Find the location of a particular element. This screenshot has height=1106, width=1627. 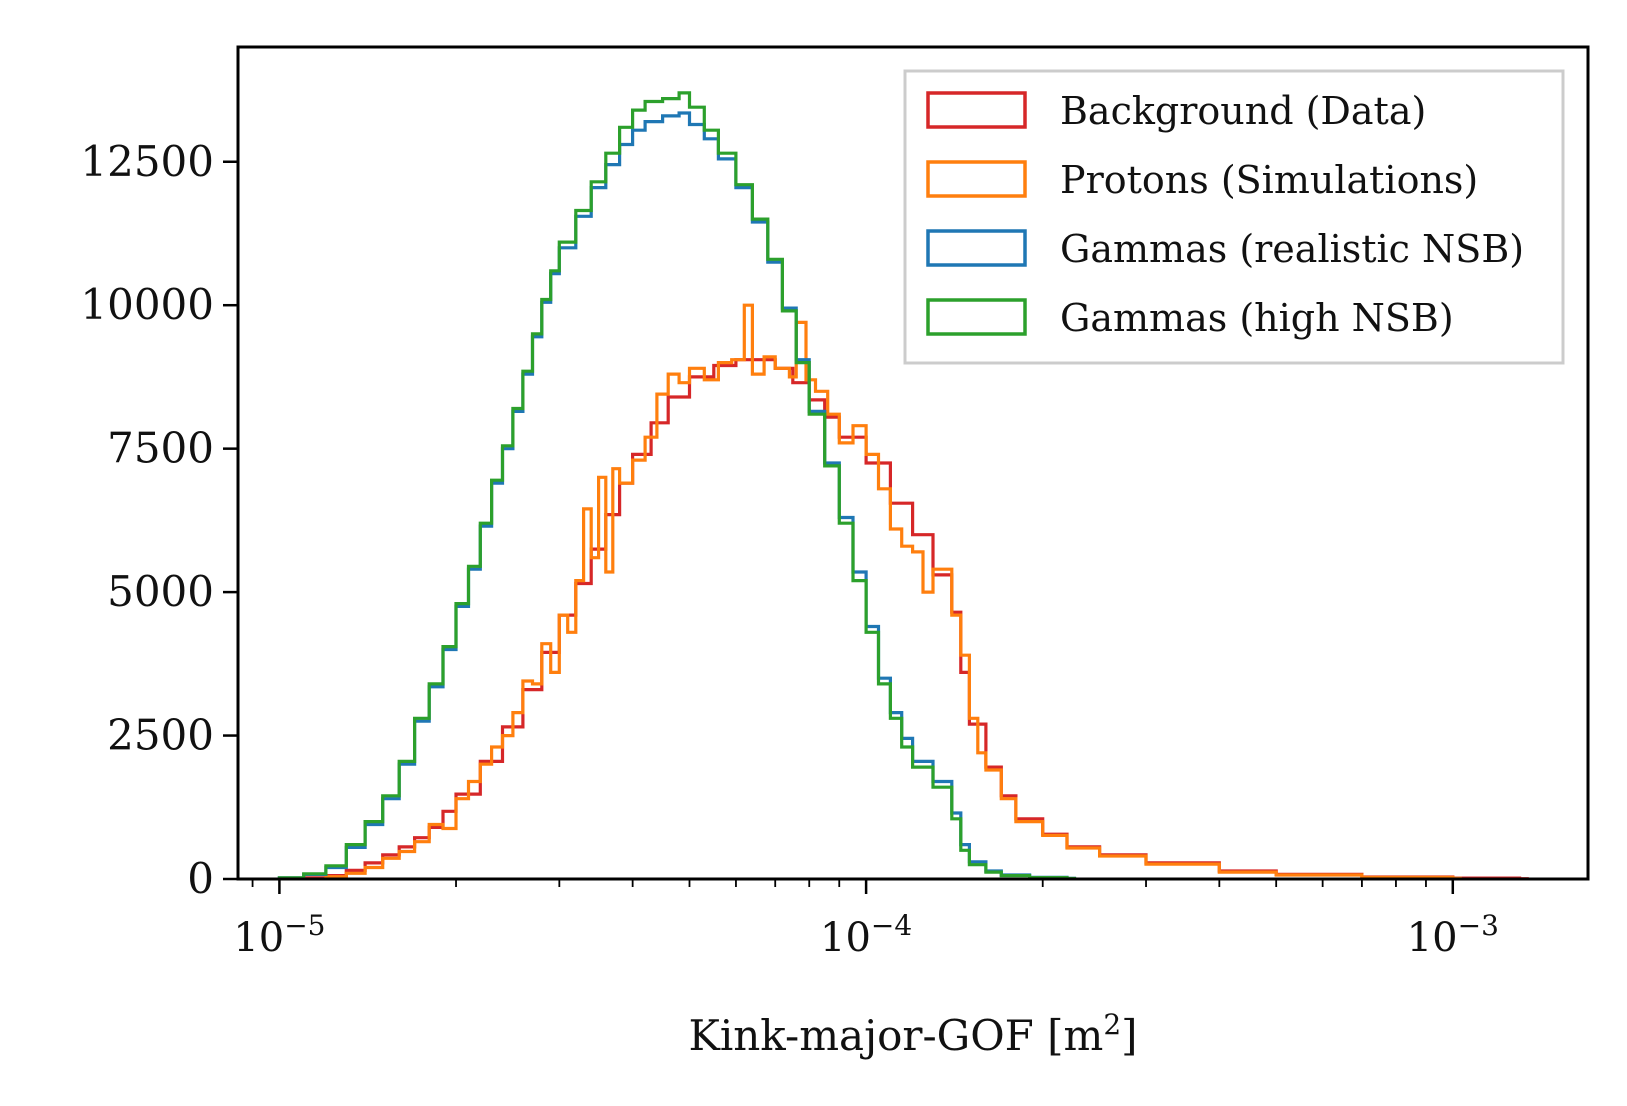

y-tick-label: 2500 is located at coordinates (160, 735).